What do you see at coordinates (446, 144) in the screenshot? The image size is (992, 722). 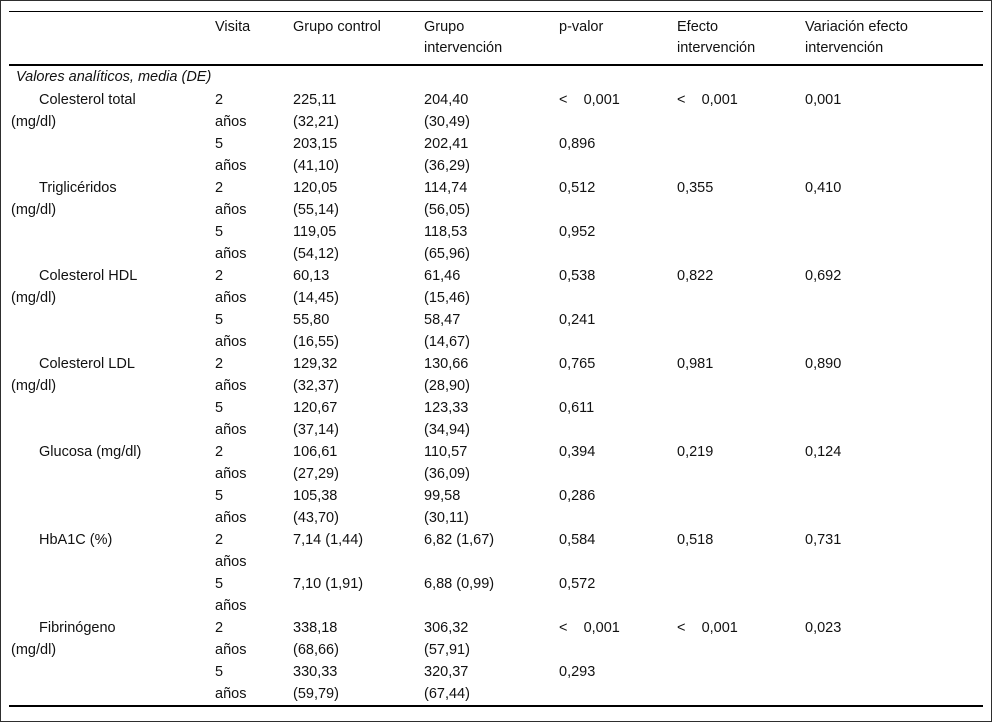 I see `intervention-mean: 202,41` at bounding box center [446, 144].